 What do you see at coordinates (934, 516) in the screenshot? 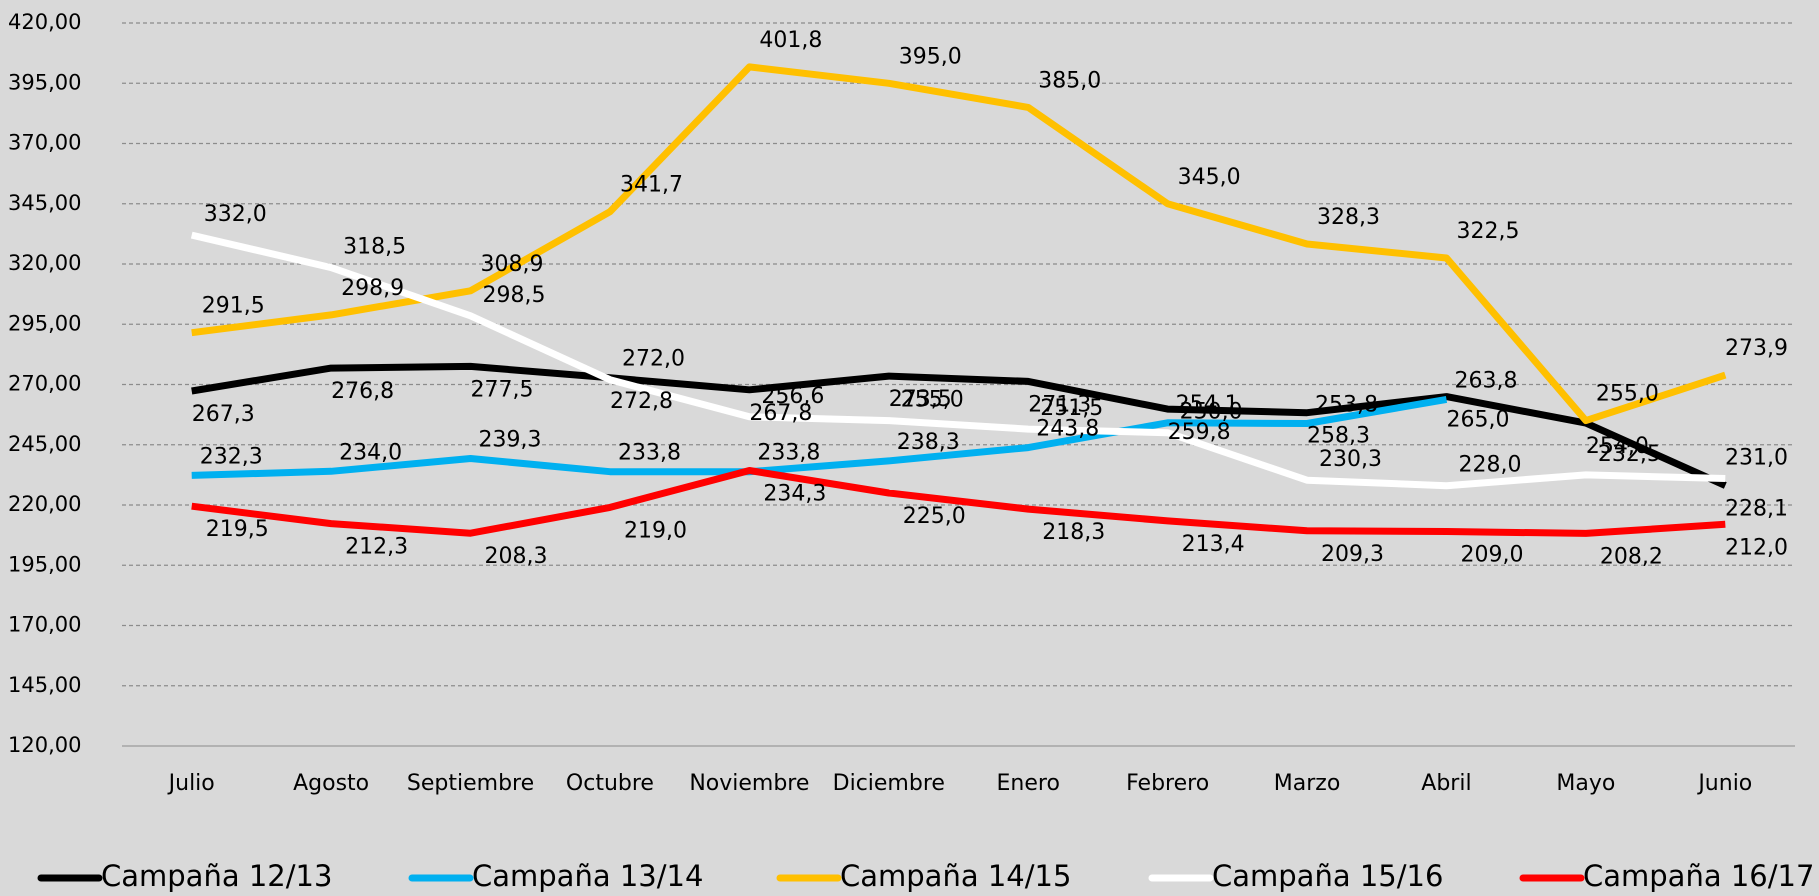
I see `data-label: 225,0` at bounding box center [934, 516].